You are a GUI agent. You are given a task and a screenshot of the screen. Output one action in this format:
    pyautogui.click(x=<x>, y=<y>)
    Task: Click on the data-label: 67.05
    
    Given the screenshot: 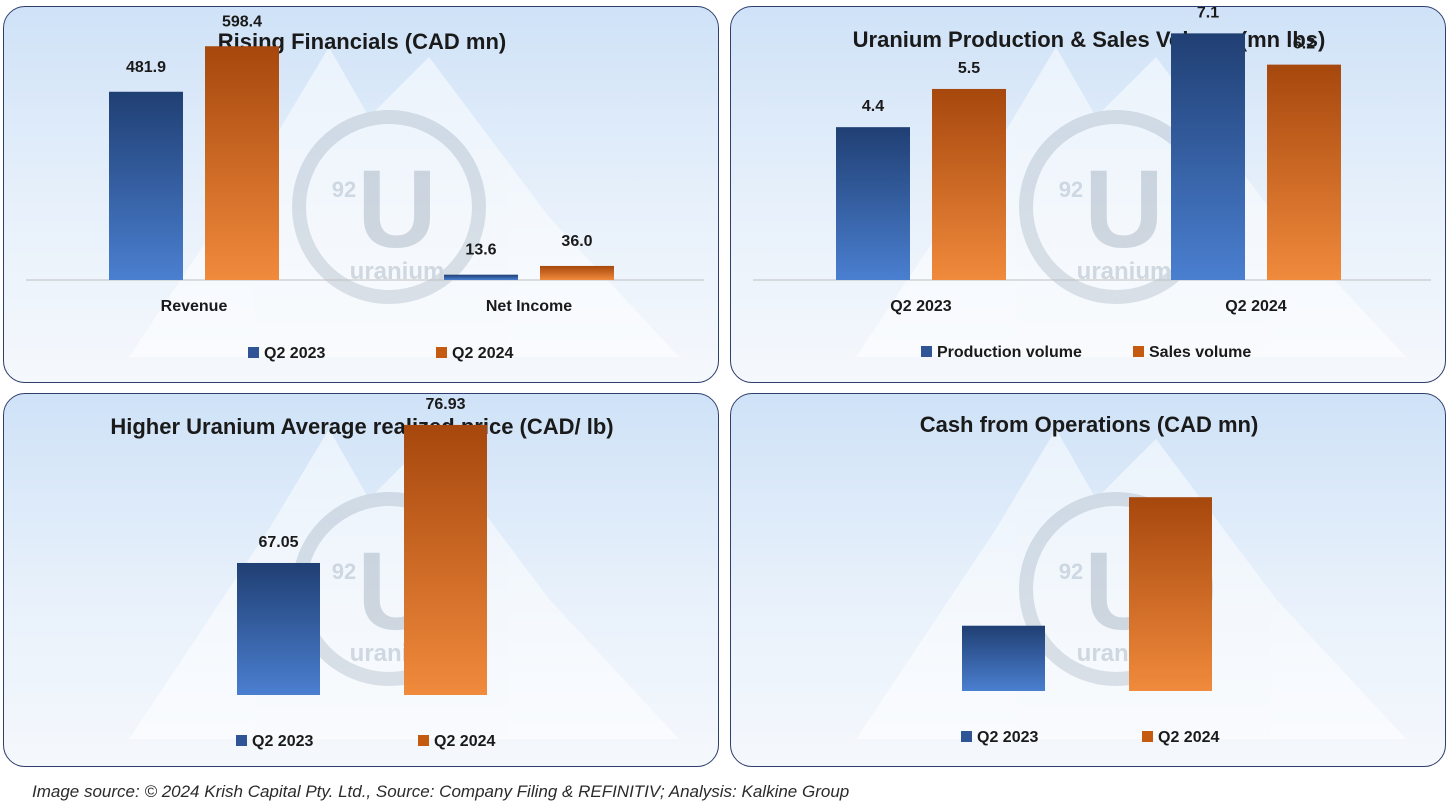 What is the action you would take?
    pyautogui.click(x=278, y=542)
    